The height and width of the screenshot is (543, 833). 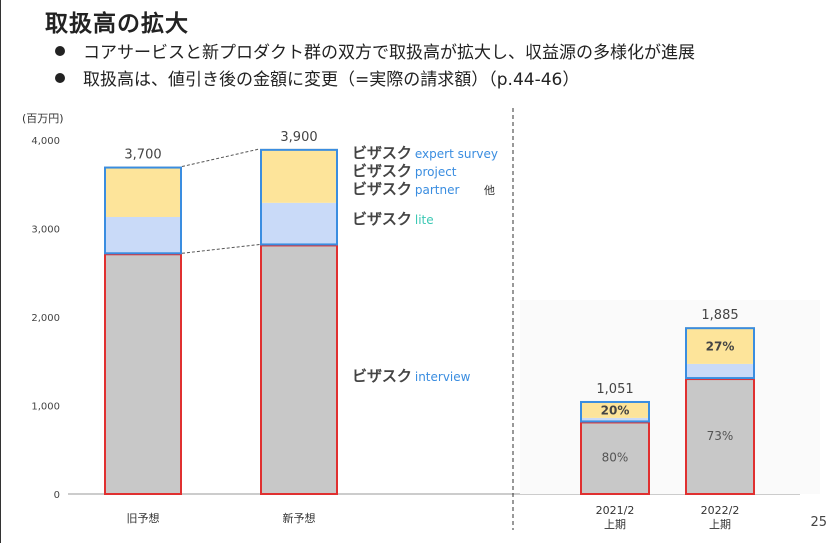 I want to click on bar-other-pct-label: 27%, so click(x=720, y=347).